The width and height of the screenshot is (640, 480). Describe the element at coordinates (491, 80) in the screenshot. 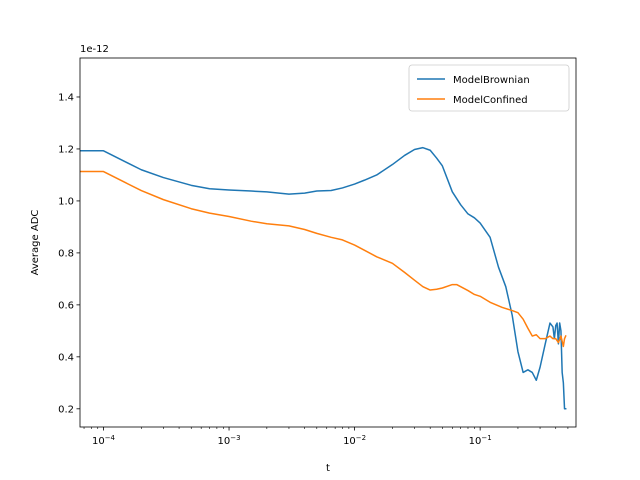

I see `legend-label: ModelBrownian` at that location.